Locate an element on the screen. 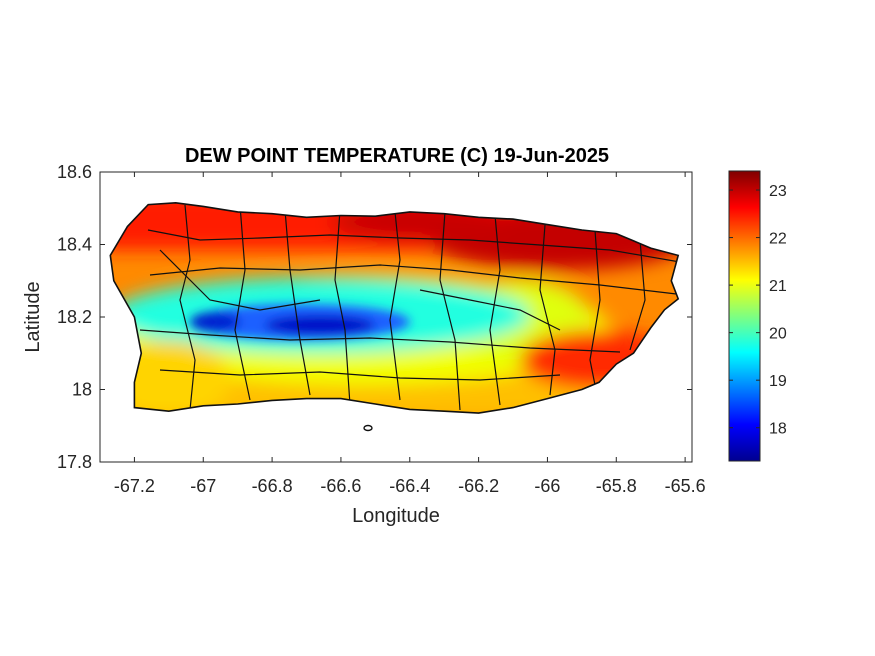  x-tick-label: -67 is located at coordinates (203, 486).